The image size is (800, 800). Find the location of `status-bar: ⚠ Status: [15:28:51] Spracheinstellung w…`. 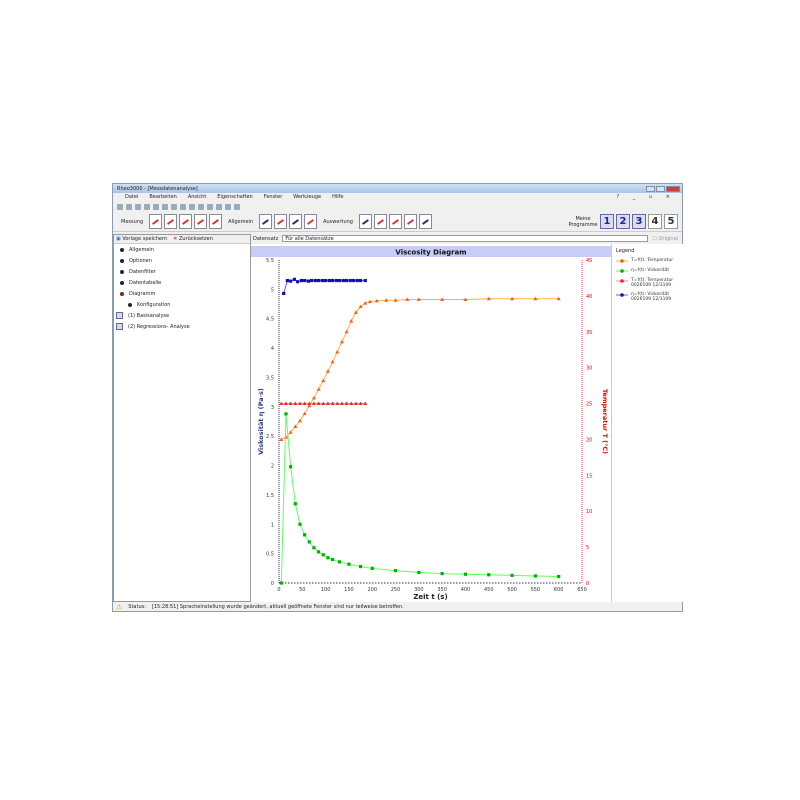

status-bar: ⚠ Status: [15:28:51] Spracheinstellung w… is located at coordinates (397, 606).